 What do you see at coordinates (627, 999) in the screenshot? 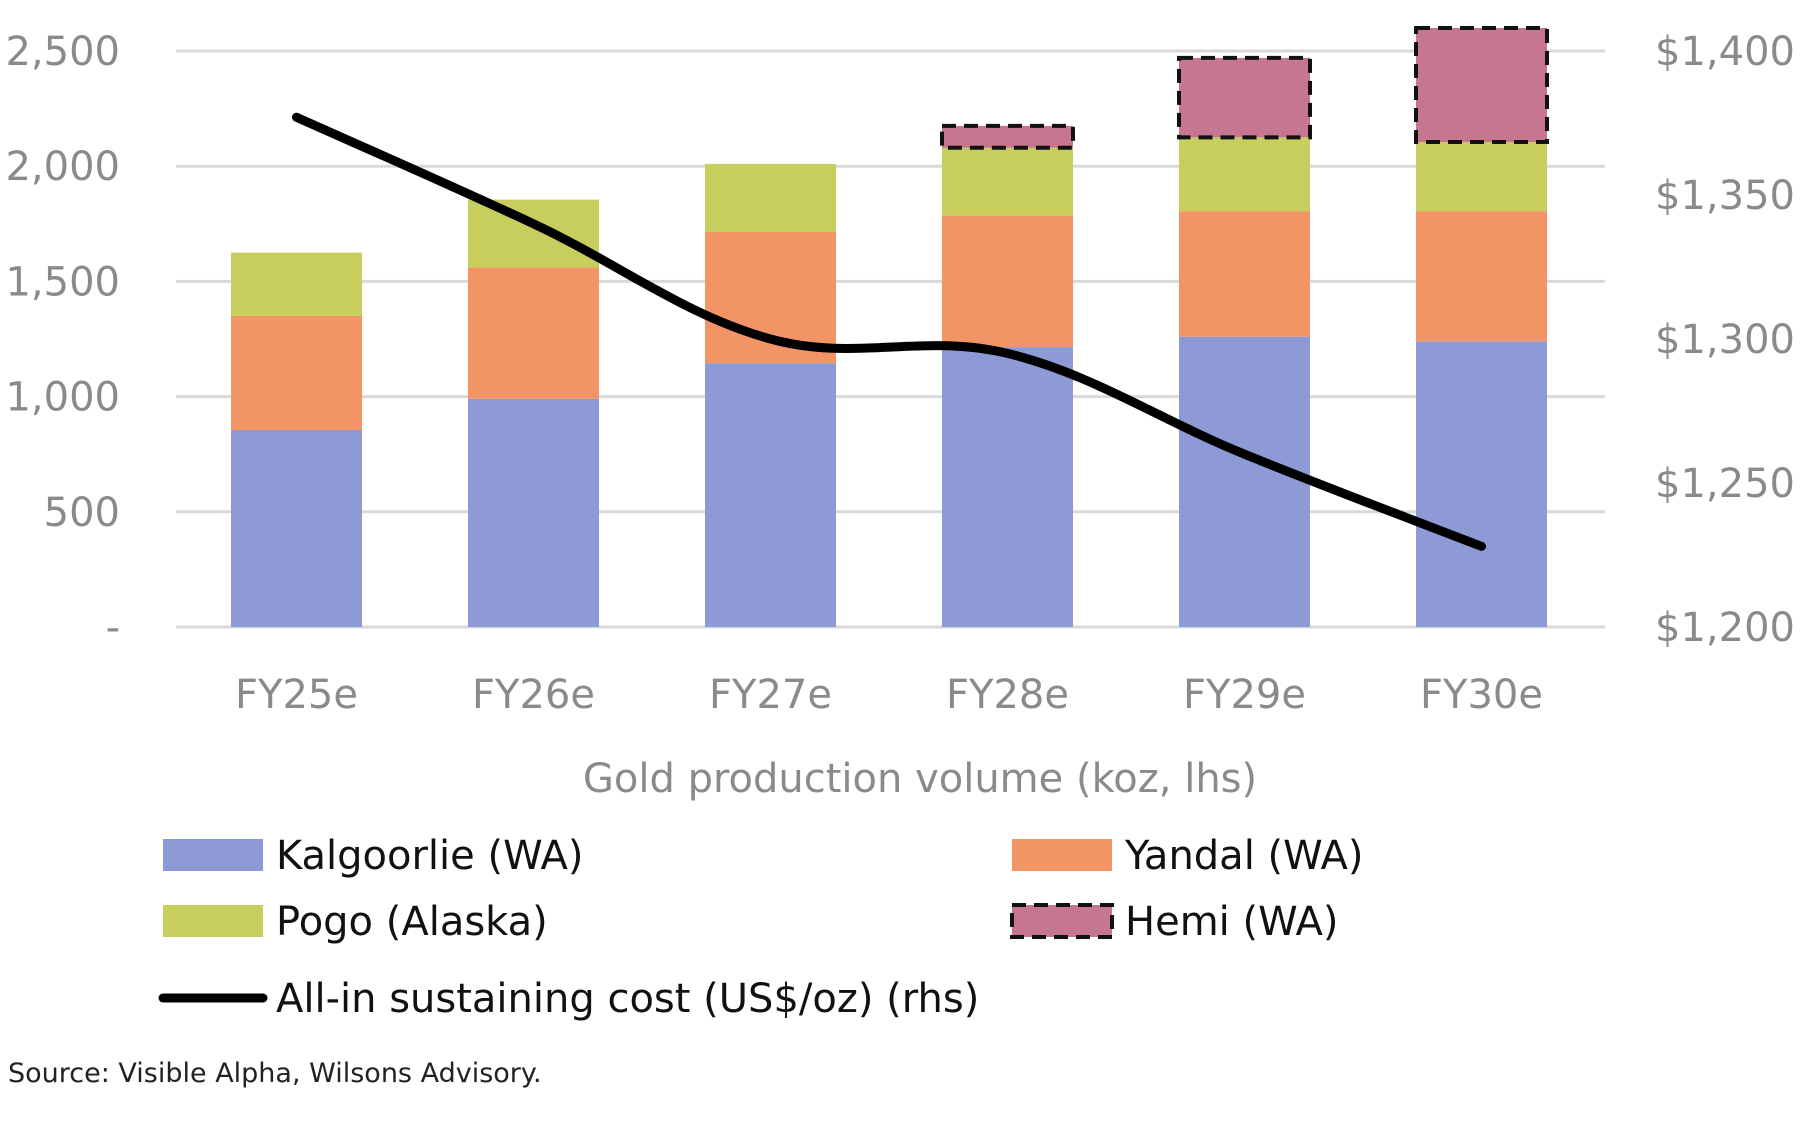
I see `legend-label: All-in sustaining cost (US$/oz) (rhs)` at bounding box center [627, 999].